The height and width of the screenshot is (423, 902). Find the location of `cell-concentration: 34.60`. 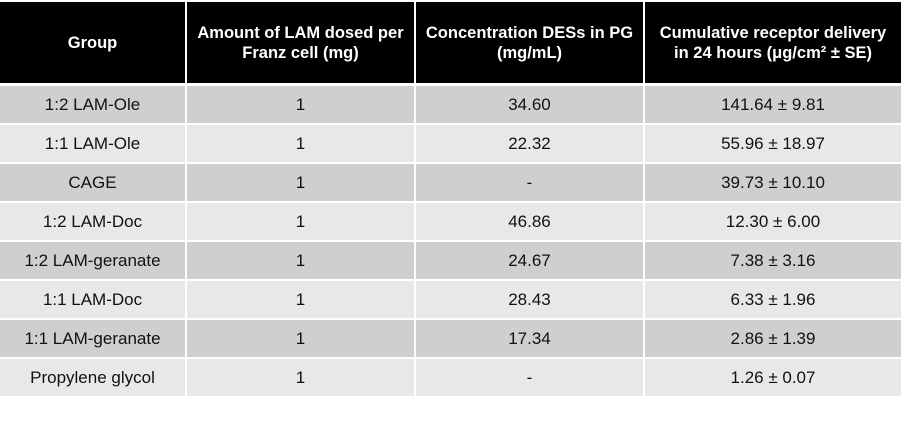

cell-concentration: 34.60 is located at coordinates (530, 104).